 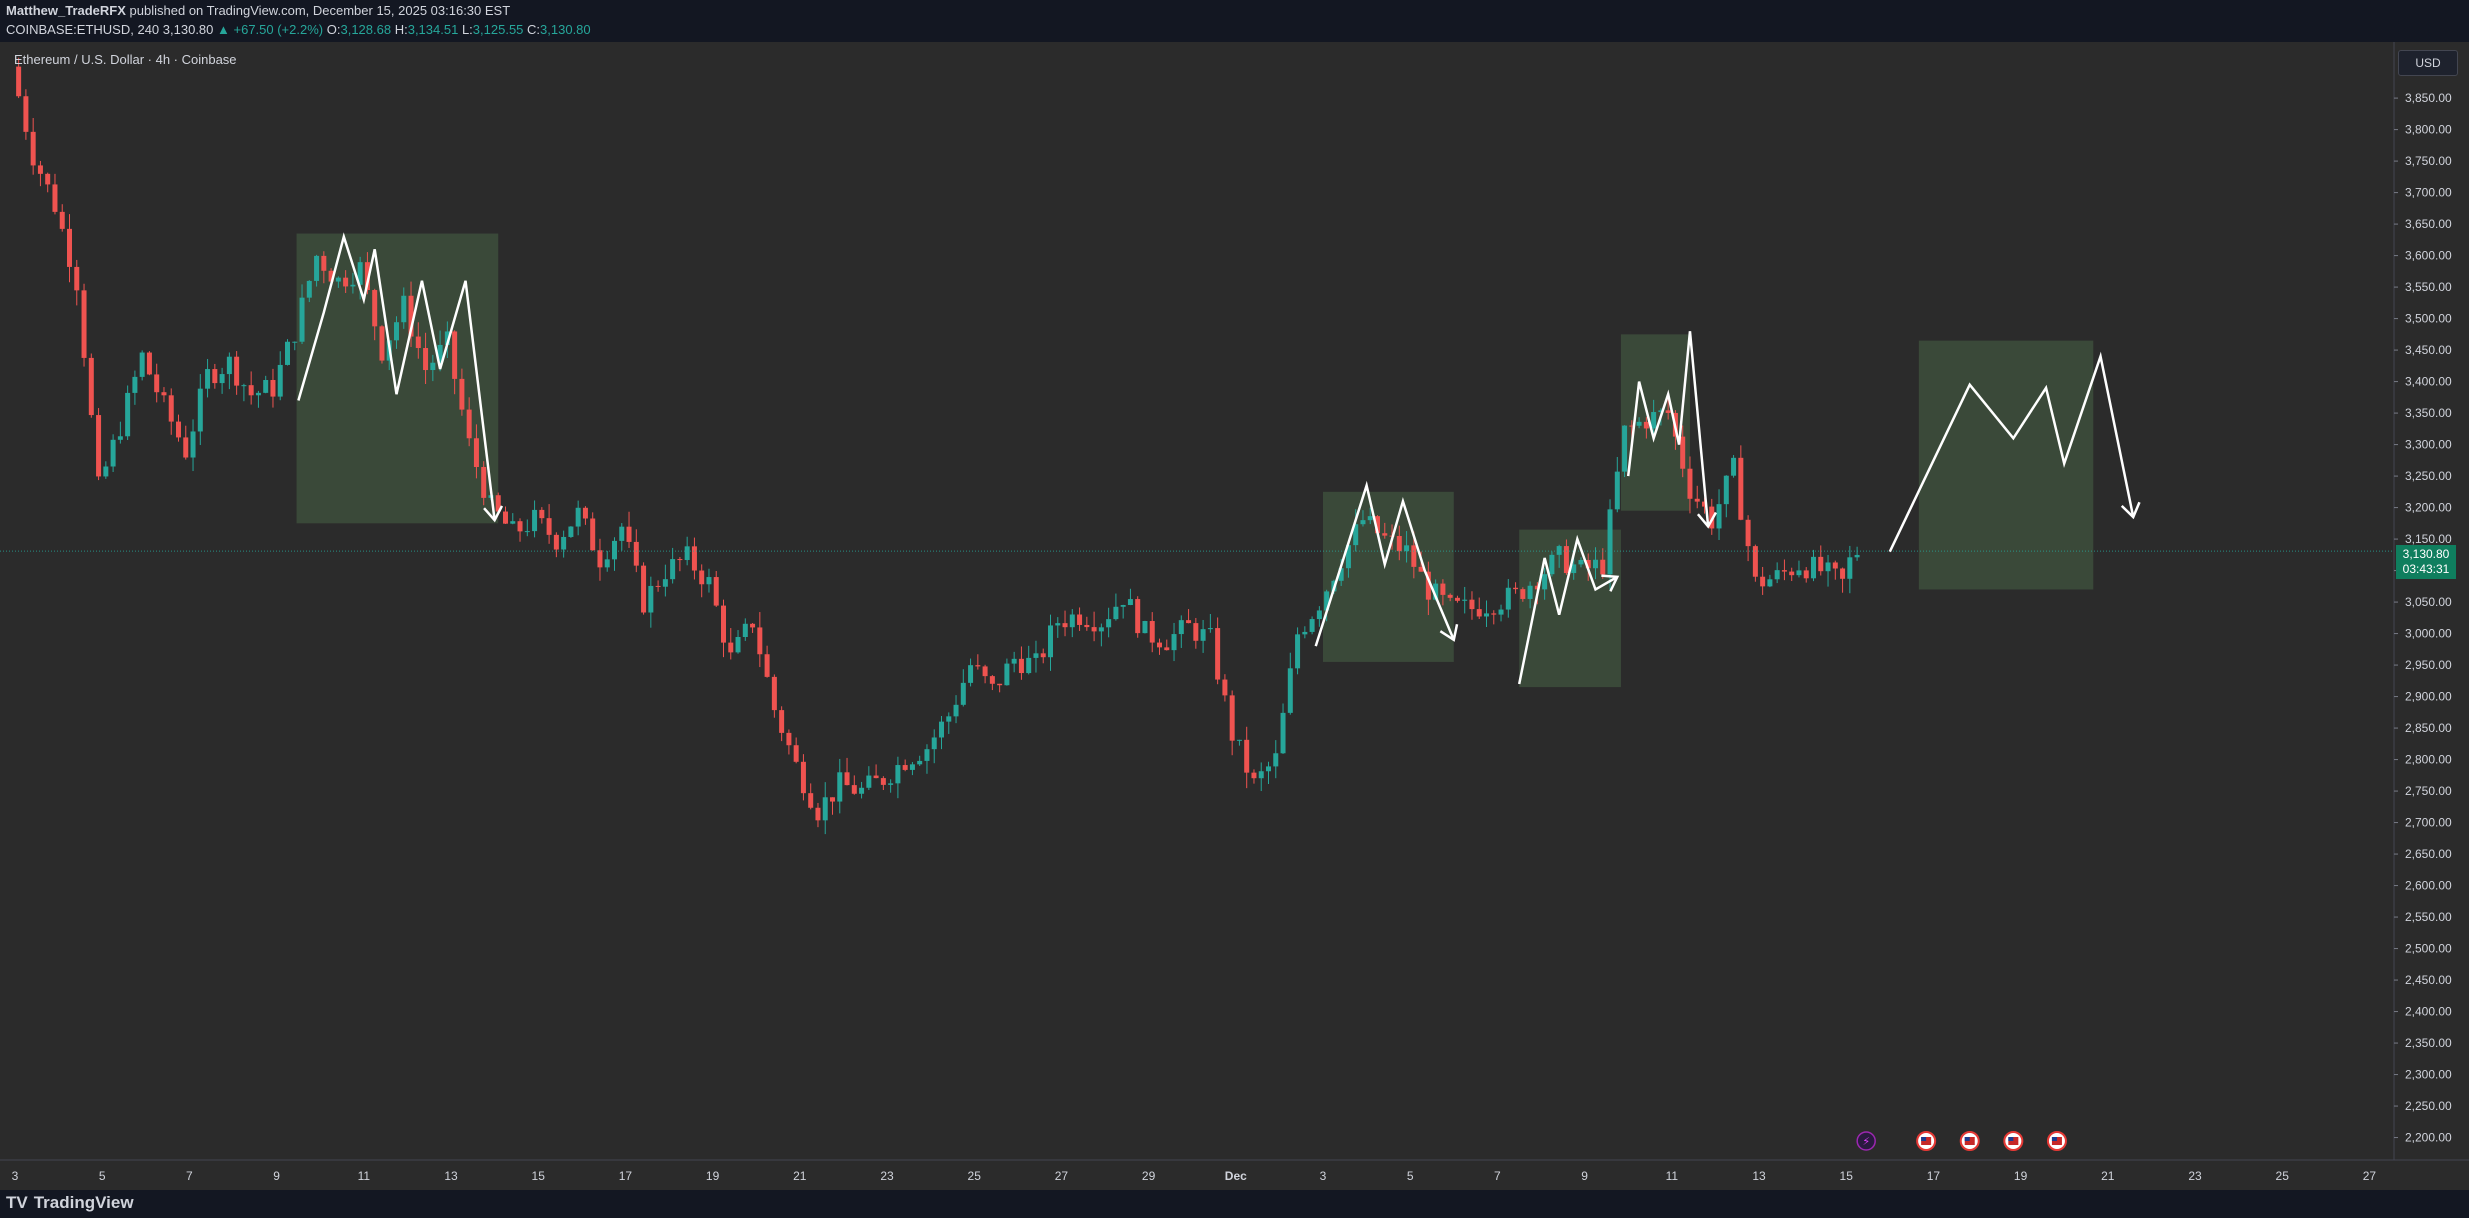 I want to click on publisher-name: Matthew_TradeRFX, so click(x=66, y=10).